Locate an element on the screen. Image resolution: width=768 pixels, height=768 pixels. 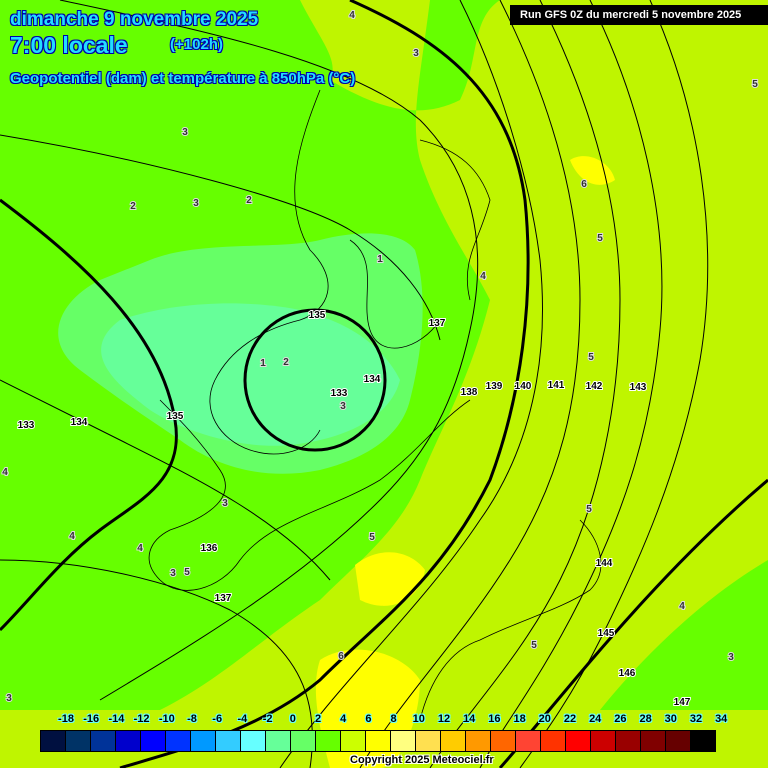
color-scale-label: -6 is located at coordinates (217, 719).